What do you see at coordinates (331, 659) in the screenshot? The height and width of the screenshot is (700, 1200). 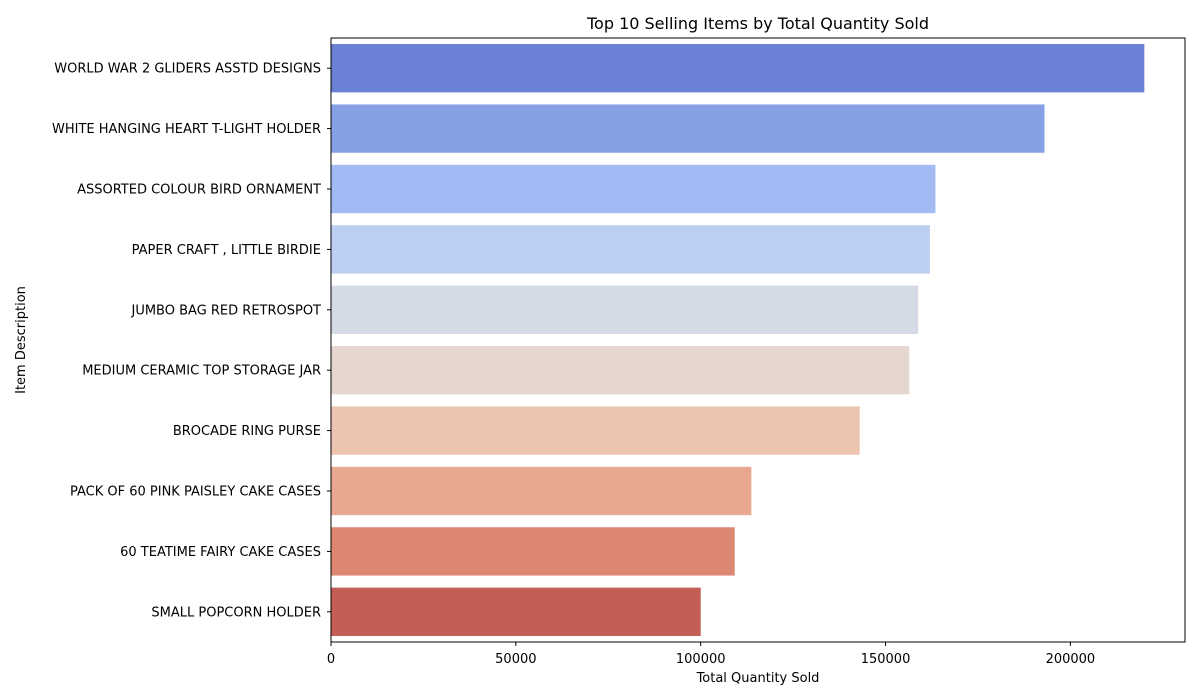 I see `x-tick-label: 0` at bounding box center [331, 659].